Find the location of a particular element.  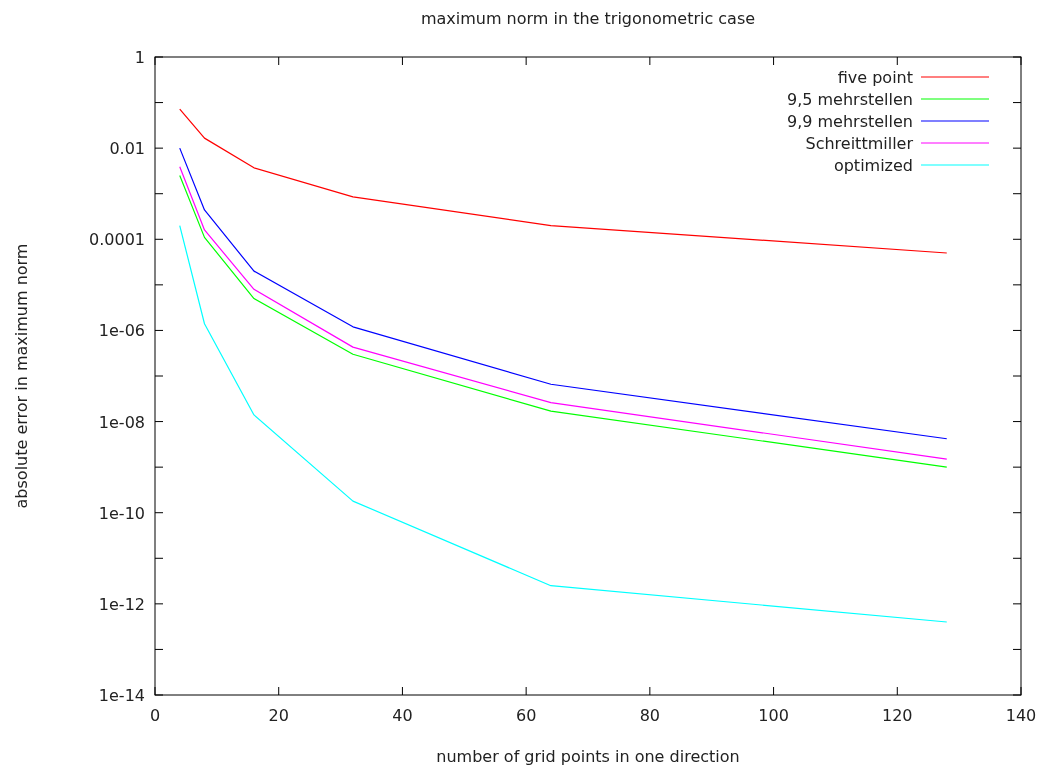

x-tick-label: 40 is located at coordinates (402, 715).